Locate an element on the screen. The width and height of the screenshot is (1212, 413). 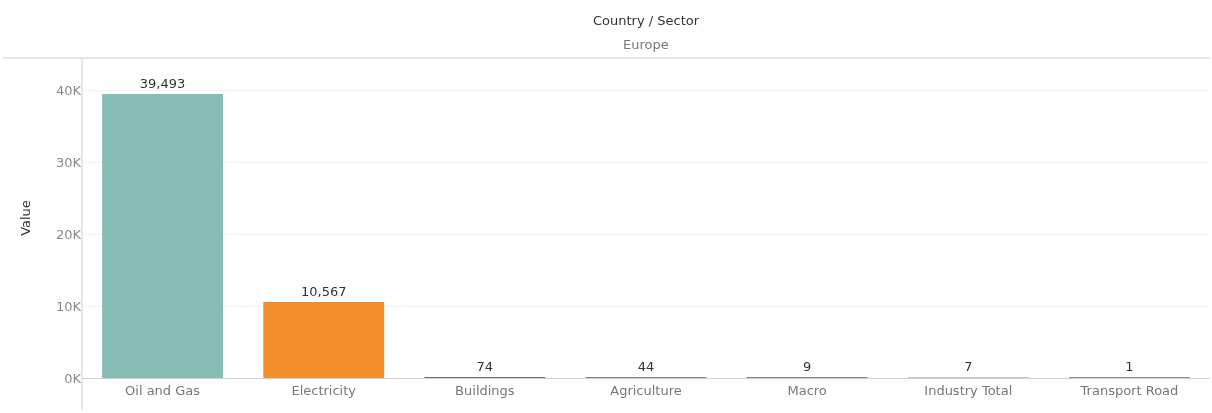
data-label: 10,567 is located at coordinates (323, 292).